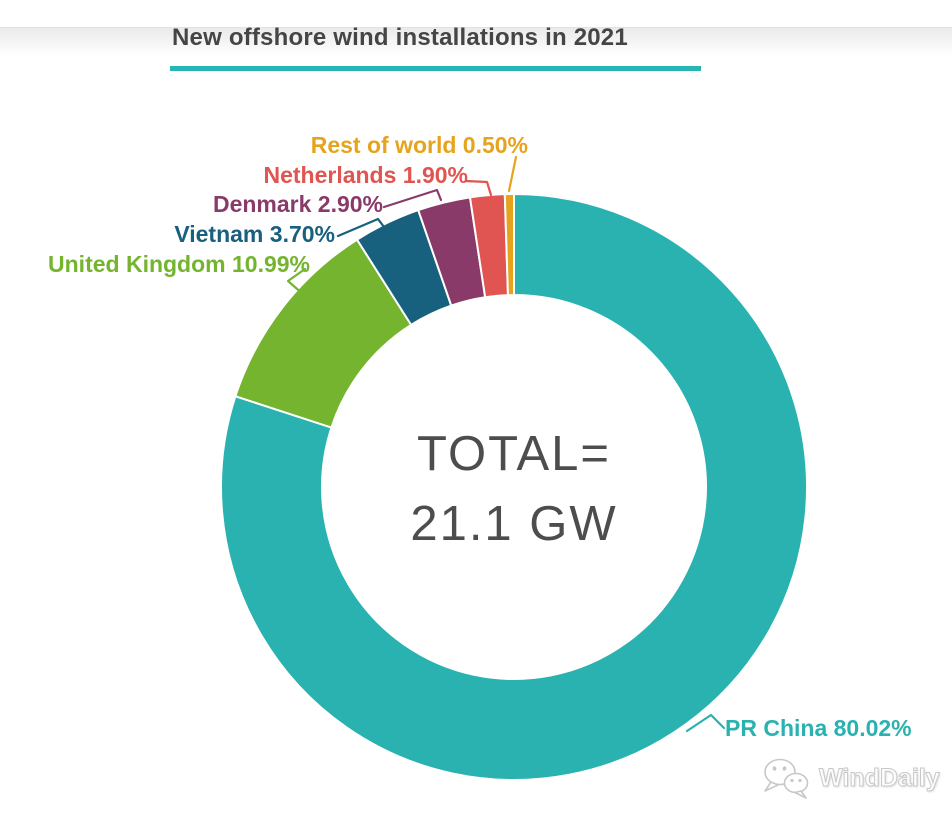  I want to click on total-value: 21.1 GW, so click(514, 524).